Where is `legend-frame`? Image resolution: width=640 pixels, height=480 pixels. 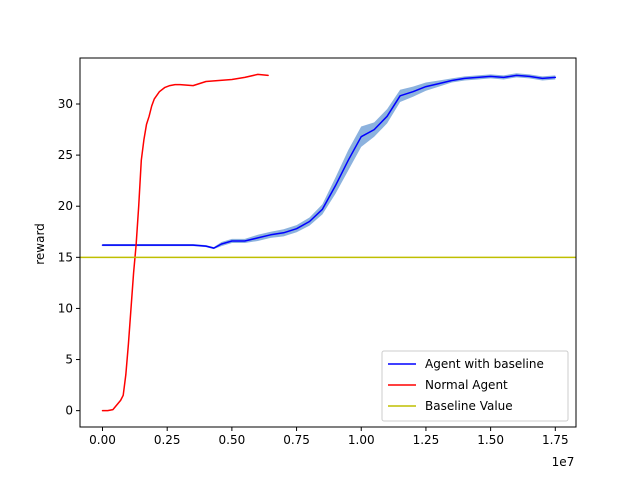 legend-frame is located at coordinates (475, 386).